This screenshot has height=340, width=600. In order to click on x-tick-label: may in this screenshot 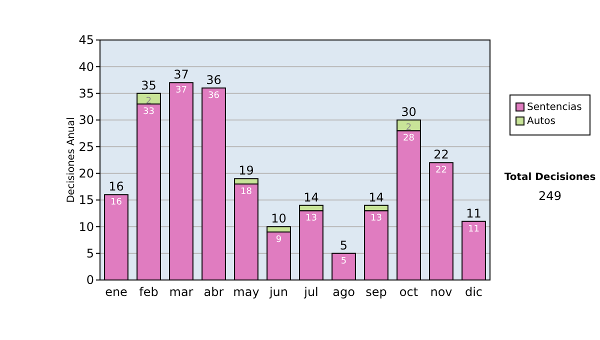, I will do `click(246, 292)`.